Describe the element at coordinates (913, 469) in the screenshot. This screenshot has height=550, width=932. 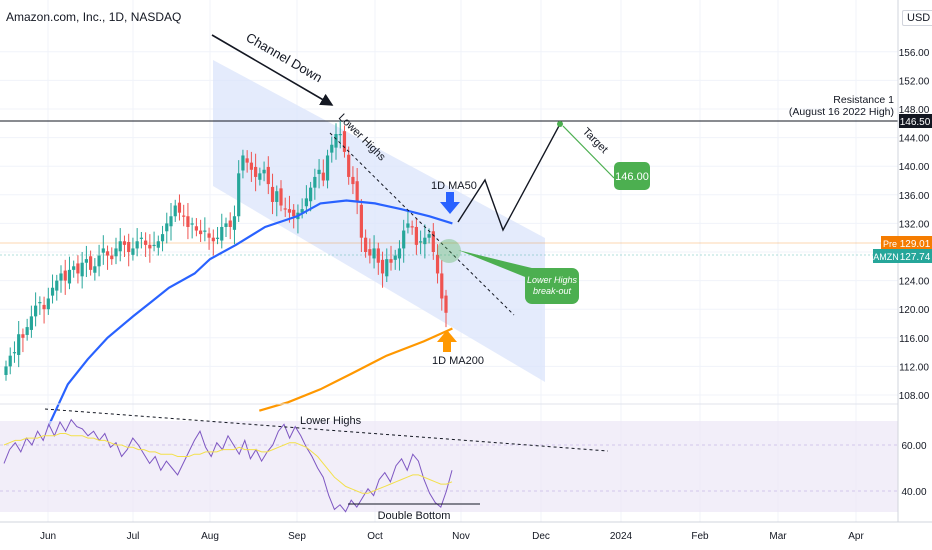
I see `rsi-axis: 40.00 60.00` at that location.